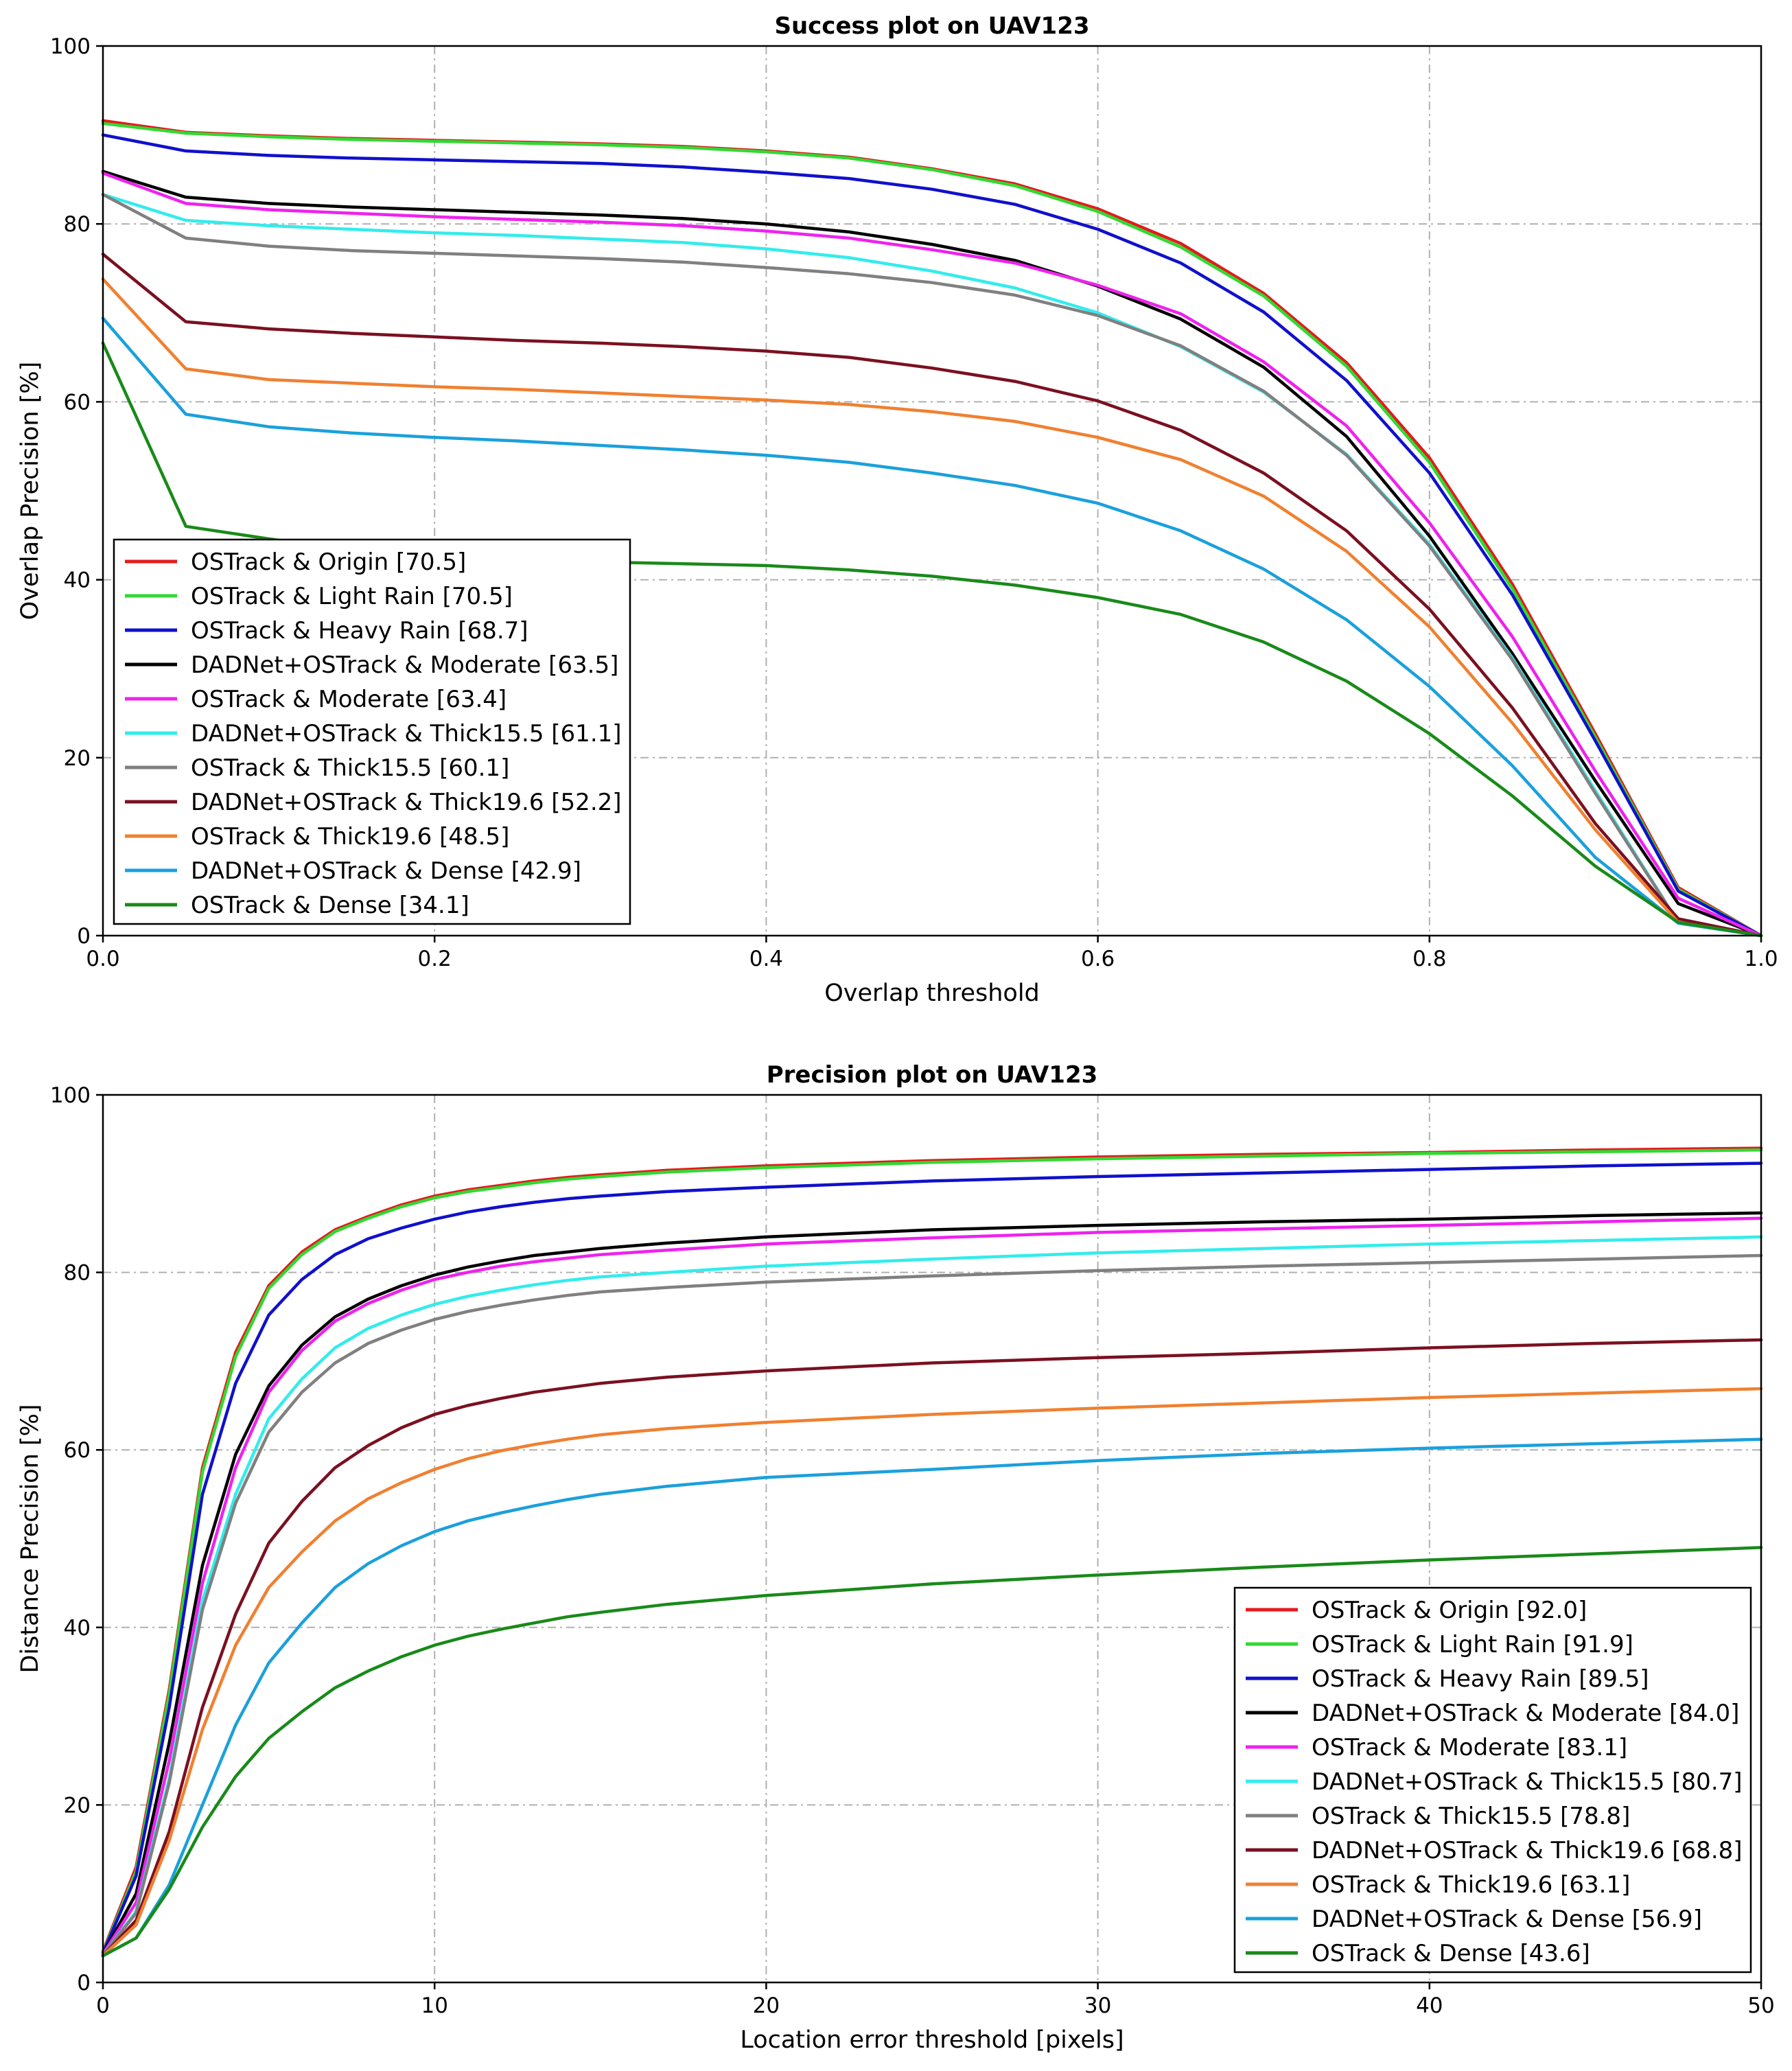 The width and height of the screenshot is (1792, 2071). I want to click on x-axis-label: Location error threshold [pixels], so click(932, 2040).